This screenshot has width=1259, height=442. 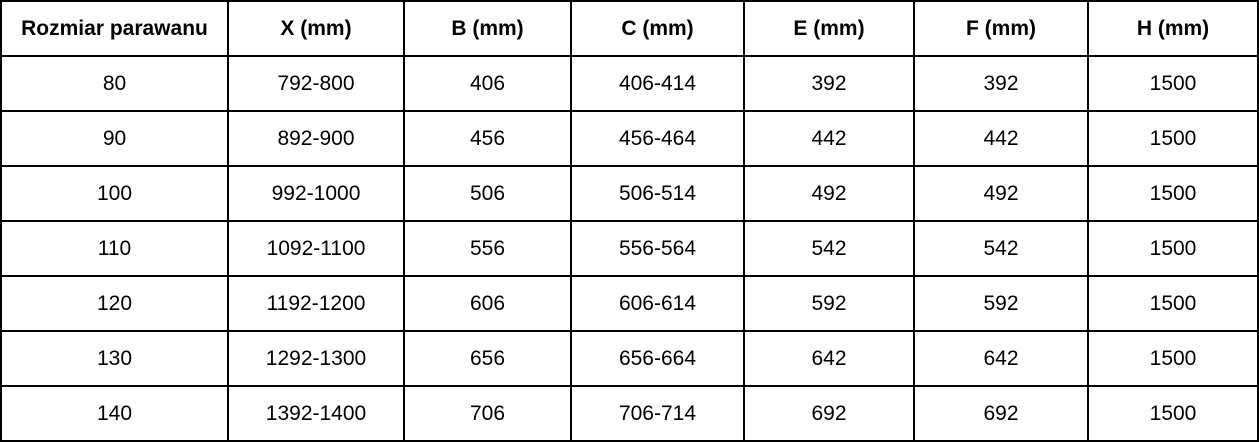 I want to click on table-cell: 1092-1100, so click(x=316, y=248).